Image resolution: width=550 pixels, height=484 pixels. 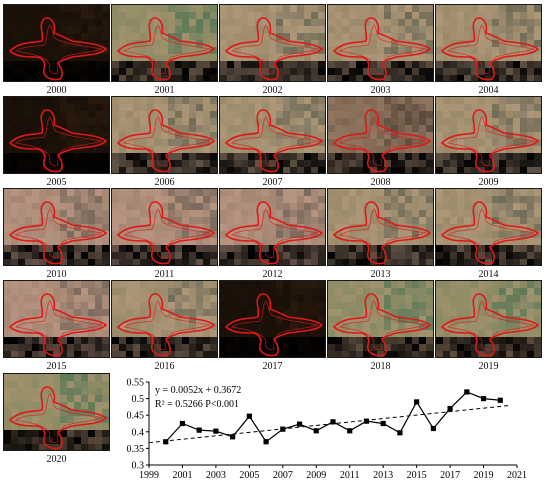 I want to click on data-point-2007, so click(x=283, y=429).